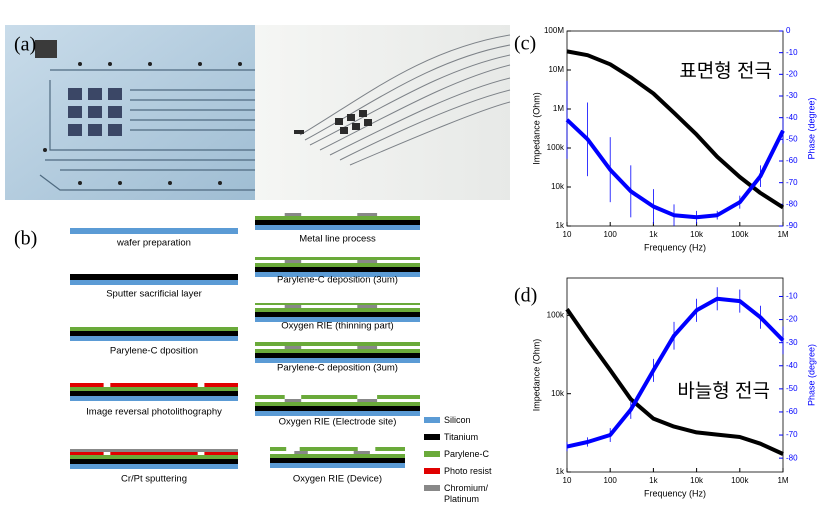 The height and width of the screenshot is (520, 831). I want to click on y-tick-label: 1M, so click(558, 108).